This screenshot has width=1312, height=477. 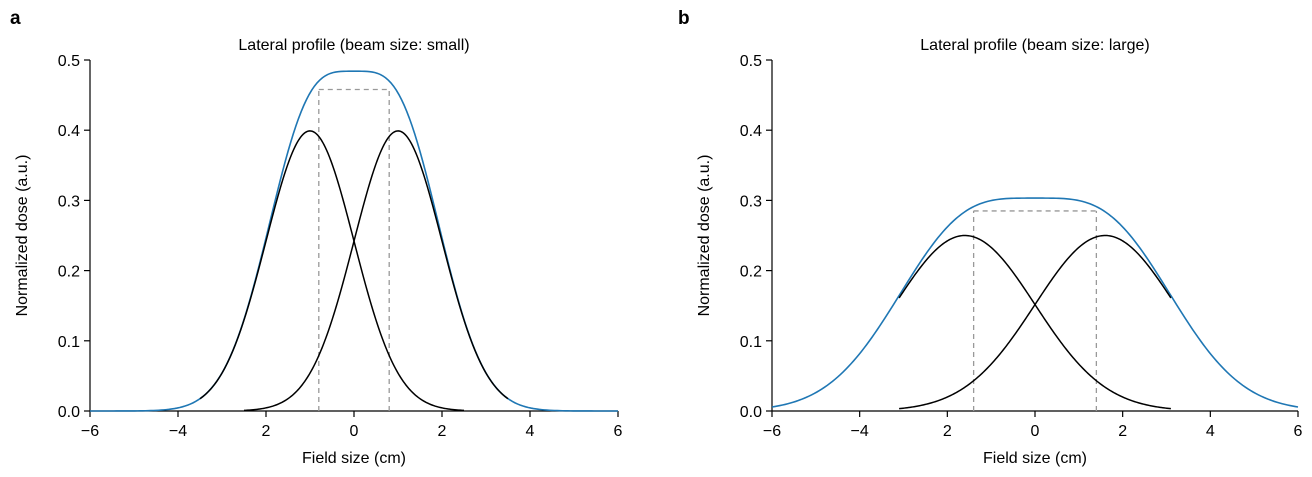 I want to click on panel-label-a: a, so click(x=15, y=18).